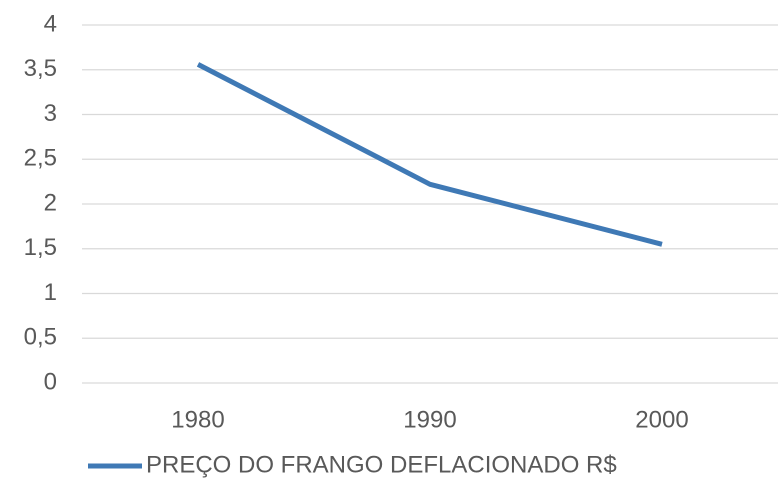 The width and height of the screenshot is (779, 482). I want to click on x-tick-label: 1990, so click(429, 419).